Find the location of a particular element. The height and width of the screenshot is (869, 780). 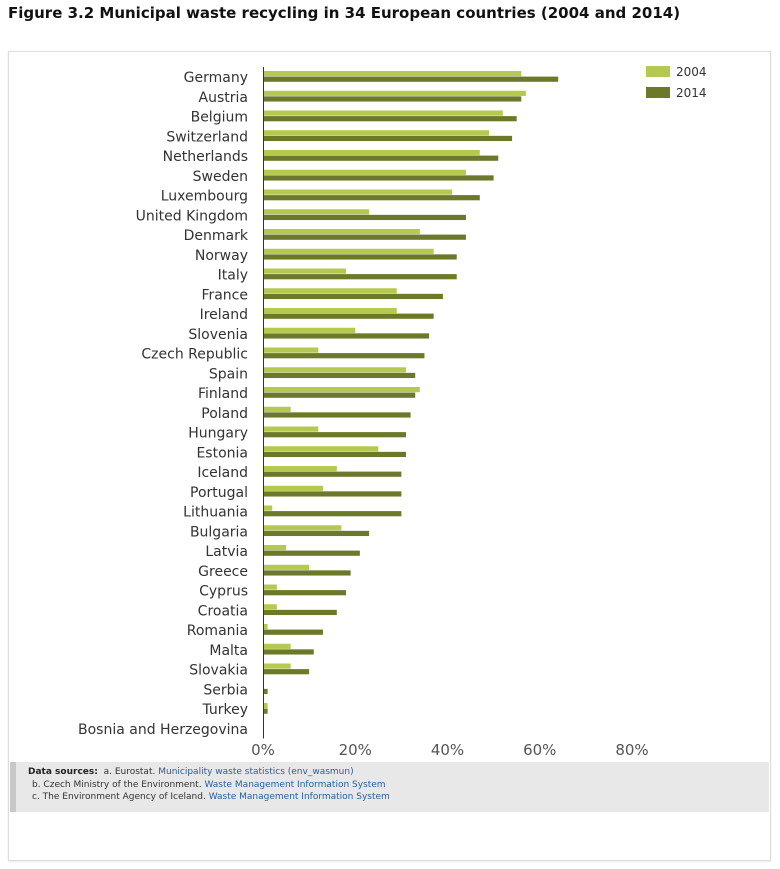

bar-2004-netherlands is located at coordinates (372, 153).